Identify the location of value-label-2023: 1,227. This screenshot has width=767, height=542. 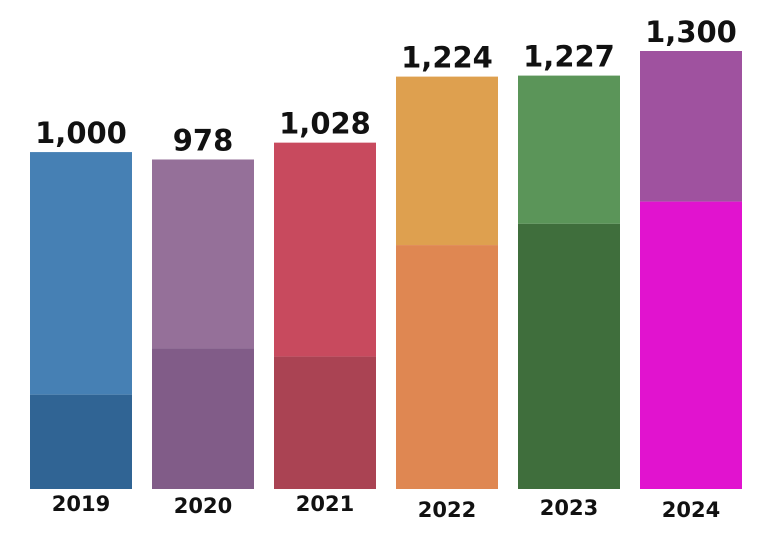
(569, 57).